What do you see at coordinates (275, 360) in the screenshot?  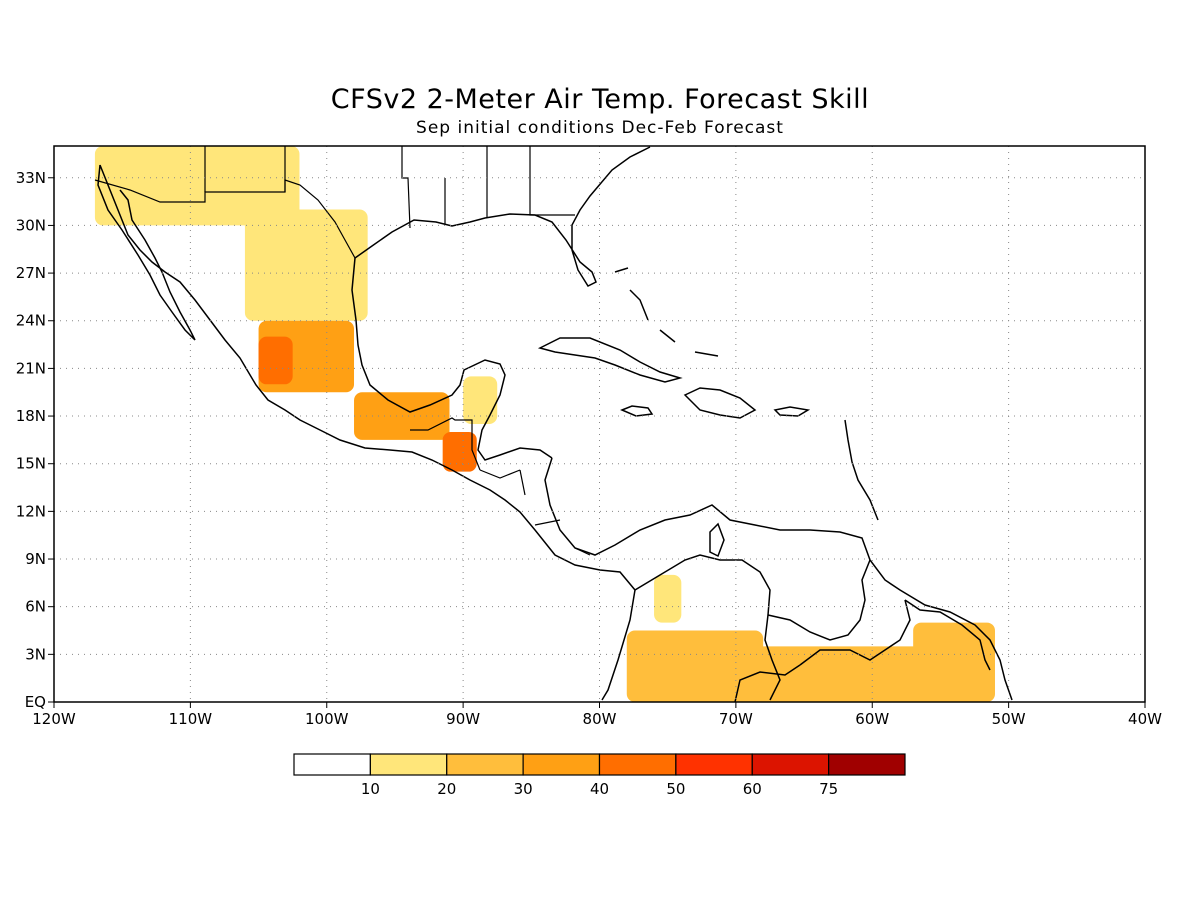 I see `skill-region-sierra-madre-west` at bounding box center [275, 360].